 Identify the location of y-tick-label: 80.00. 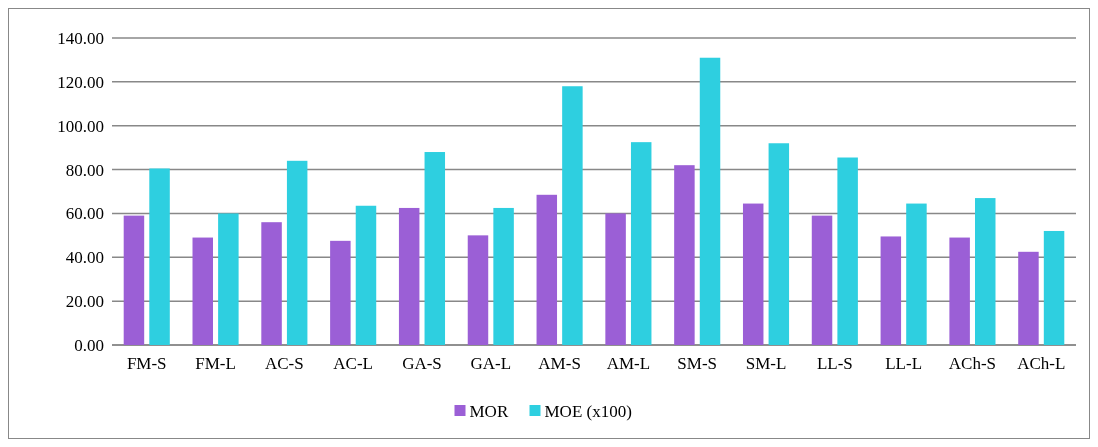
(84, 170).